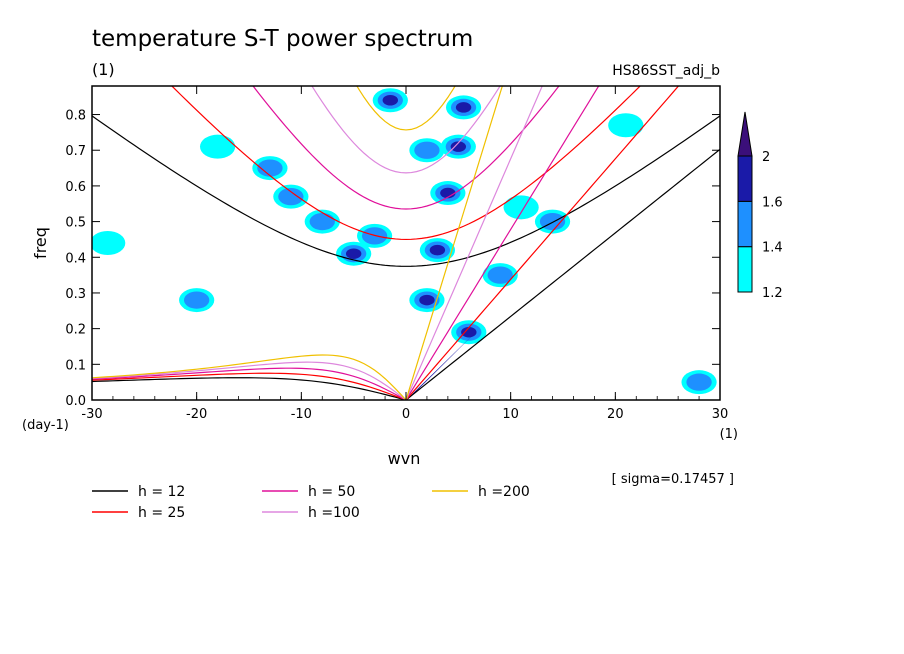  I want to click on x-tick-label: -20, so click(196, 414).